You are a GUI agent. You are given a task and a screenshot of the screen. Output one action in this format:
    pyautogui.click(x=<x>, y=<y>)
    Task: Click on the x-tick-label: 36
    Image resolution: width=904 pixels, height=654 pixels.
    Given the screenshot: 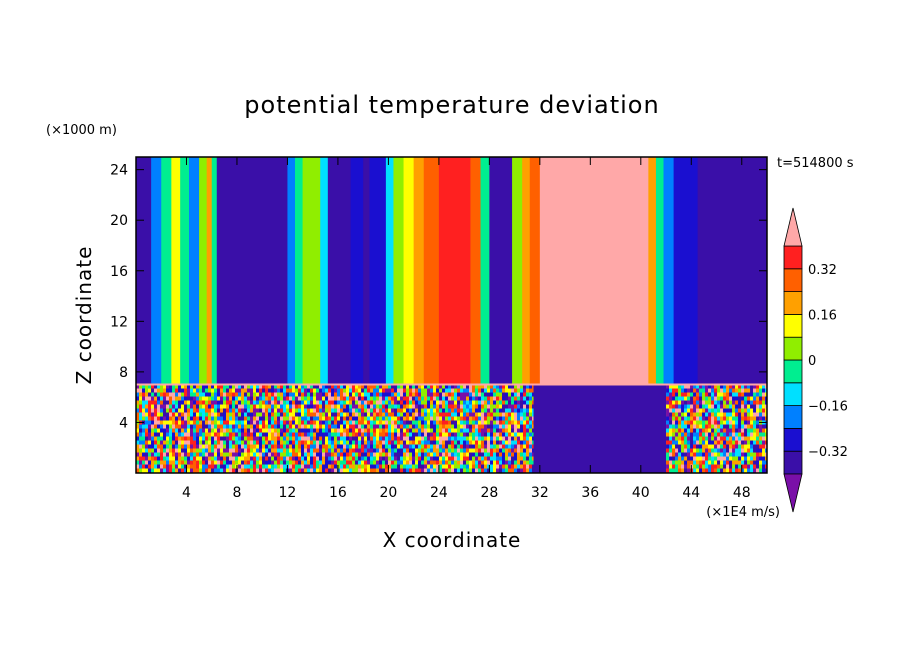 What is the action you would take?
    pyautogui.click(x=590, y=493)
    